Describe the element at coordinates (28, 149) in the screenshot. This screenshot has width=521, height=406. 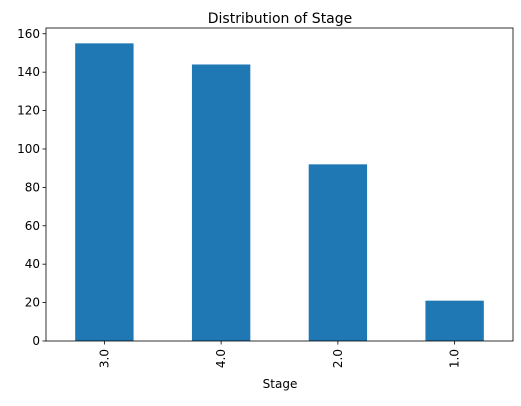
I see `y-tick-label: 100` at that location.